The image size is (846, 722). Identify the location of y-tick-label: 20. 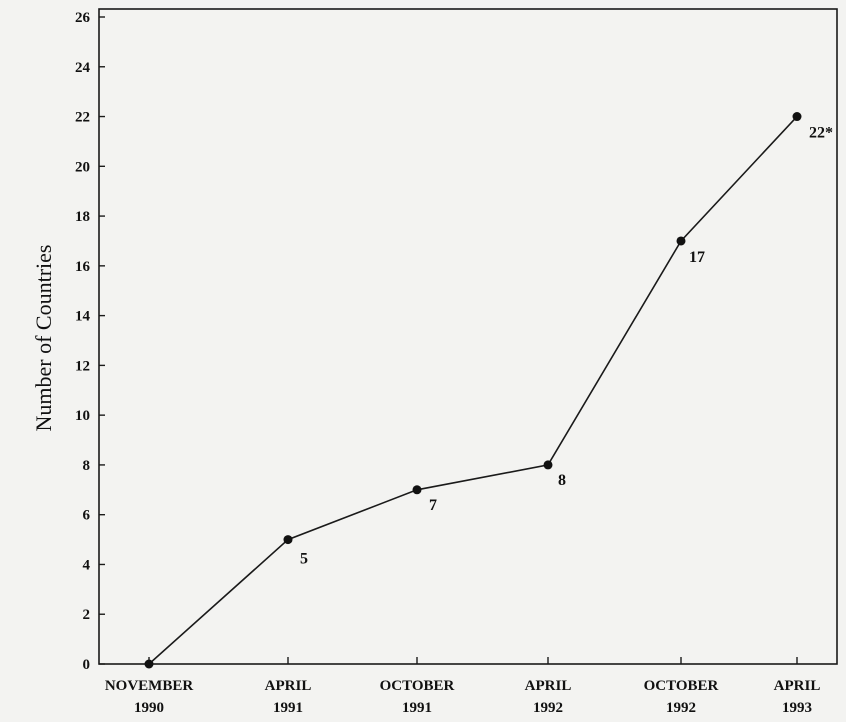
(82, 167).